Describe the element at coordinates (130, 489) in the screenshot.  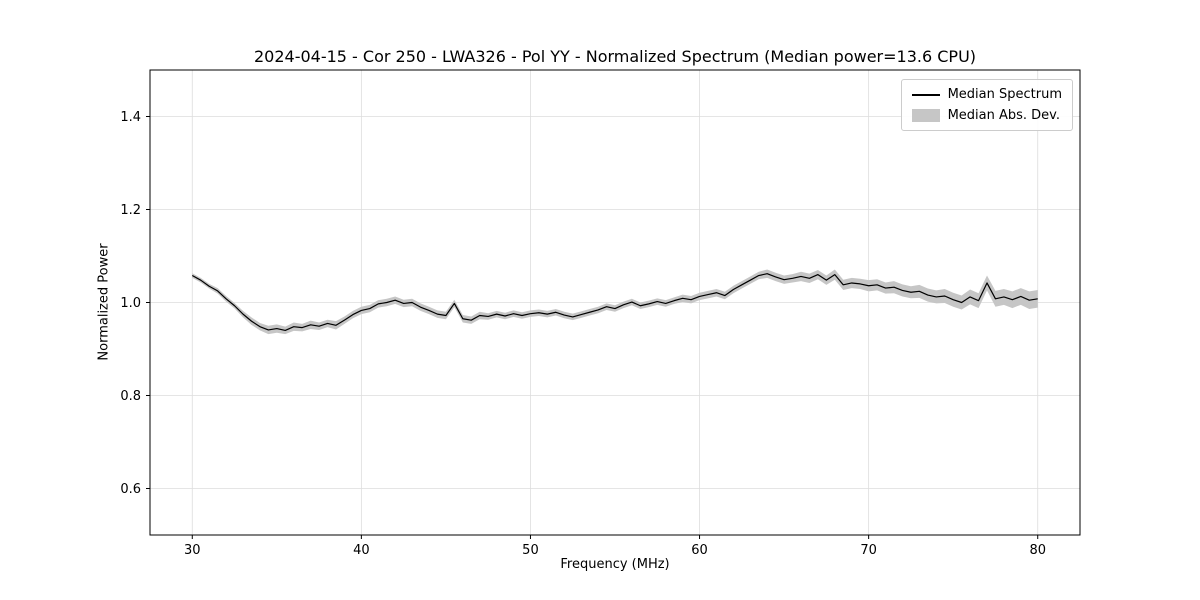
I see `svg-text: 0.6` at that location.